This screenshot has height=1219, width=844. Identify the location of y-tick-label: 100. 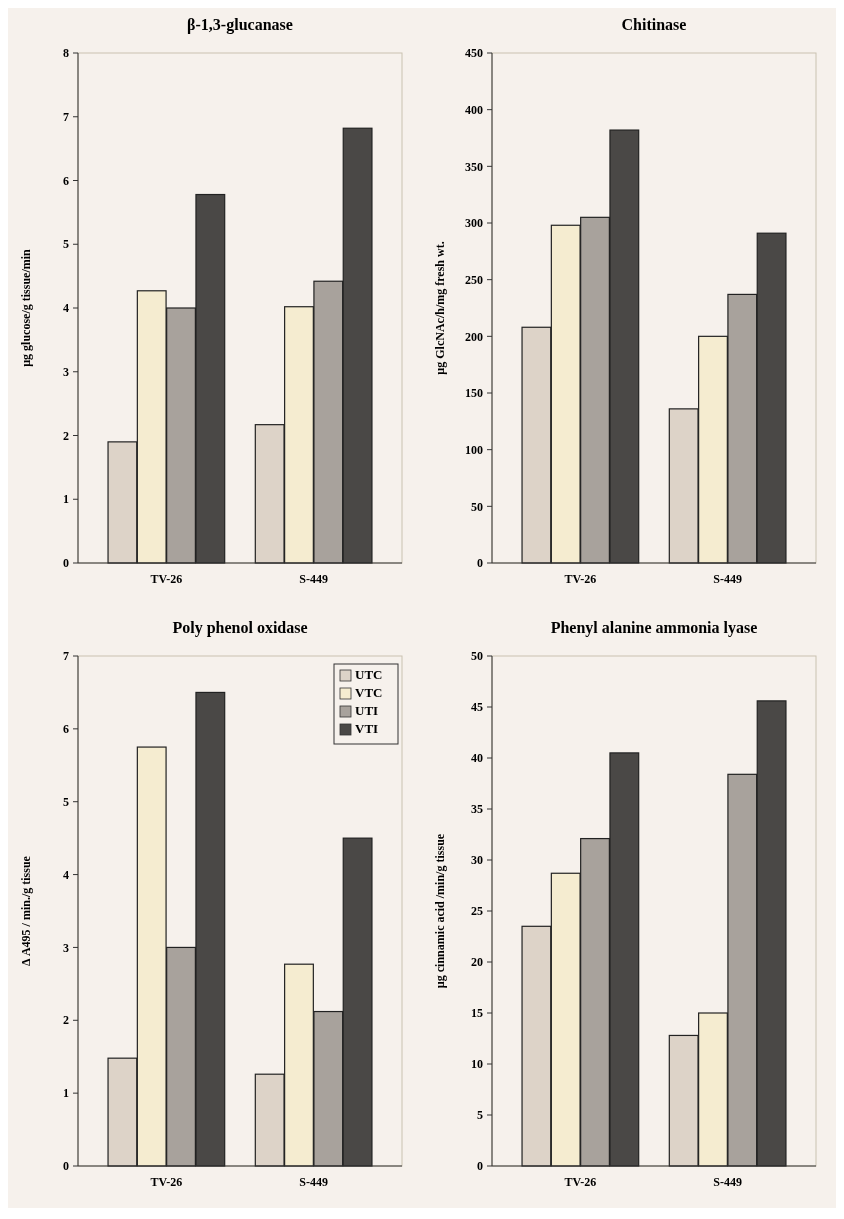
(474, 449).